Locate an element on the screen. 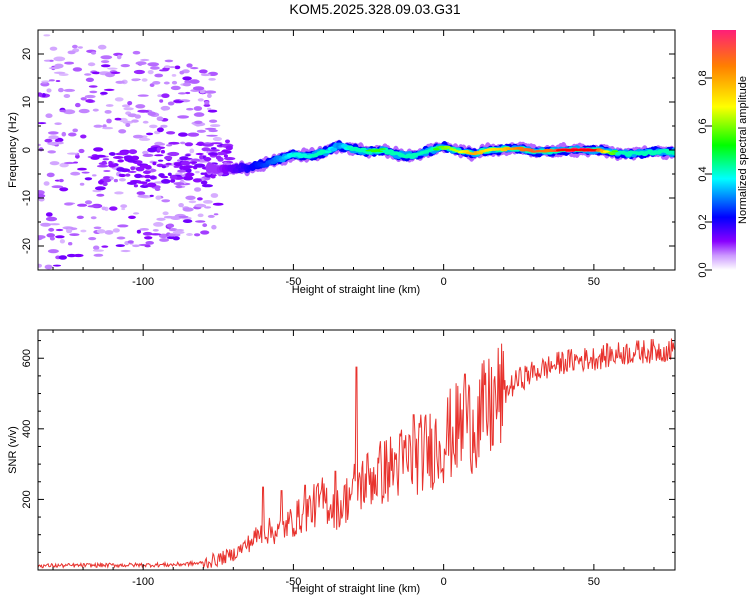 Image resolution: width=750 pixels, height=600 pixels. x-tick-label: -100 is located at coordinates (143, 582).